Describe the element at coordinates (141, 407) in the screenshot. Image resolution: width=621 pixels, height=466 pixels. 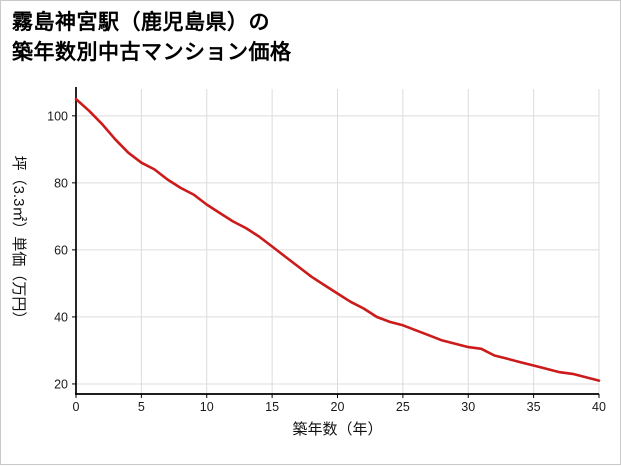
I see `x-tick-label: 5` at that location.